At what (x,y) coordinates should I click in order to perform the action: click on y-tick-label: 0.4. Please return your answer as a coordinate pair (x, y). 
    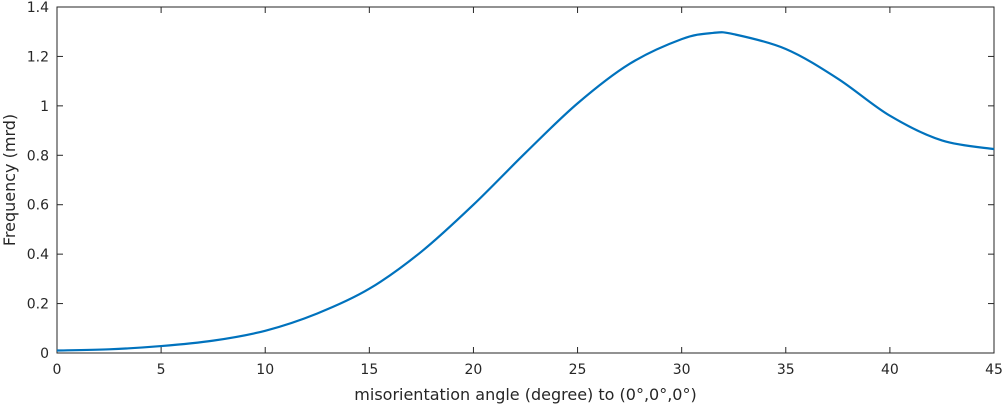
    Looking at the image, I should click on (38, 255).